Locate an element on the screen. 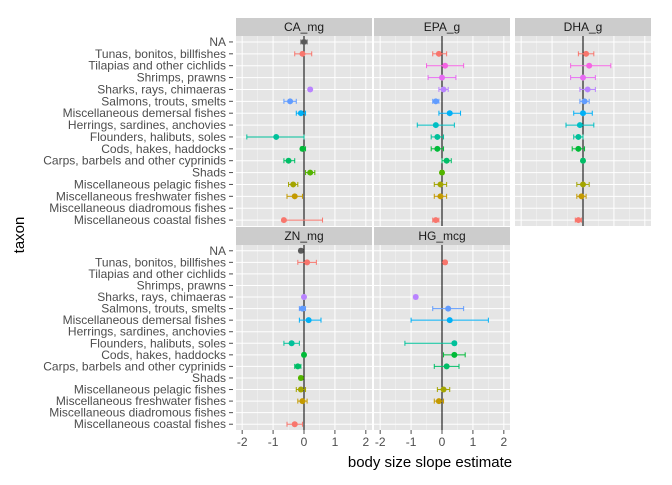 The height and width of the screenshot is (485, 672). x-axis-title: body size slope estimate is located at coordinates (430, 462).